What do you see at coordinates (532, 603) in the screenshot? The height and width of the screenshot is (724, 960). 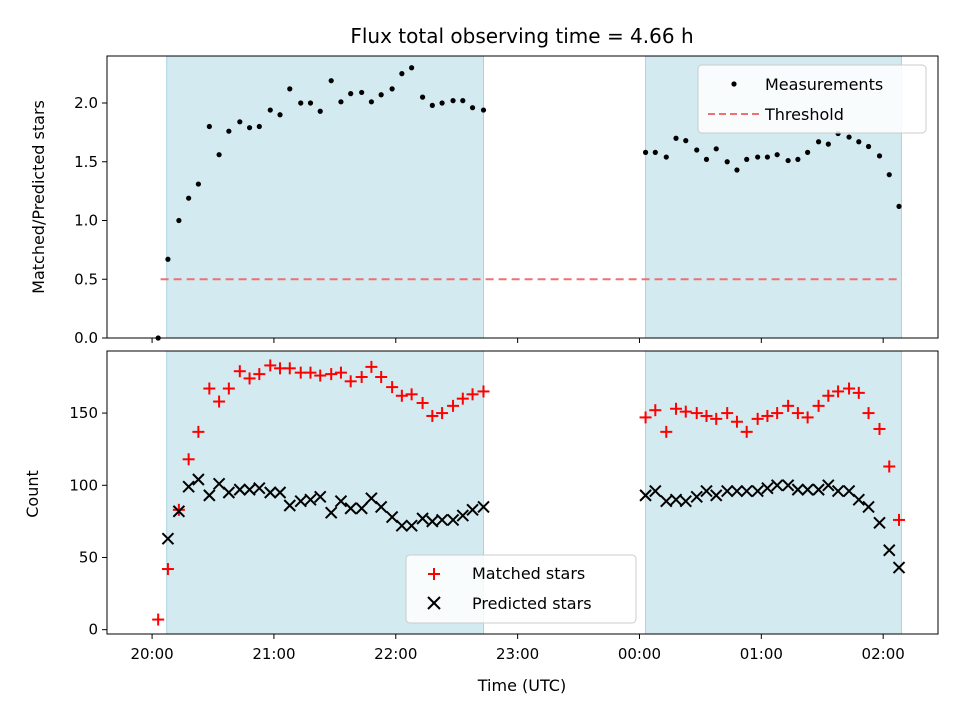 I see `legend-predicted-label: Predicted stars` at bounding box center [532, 603].